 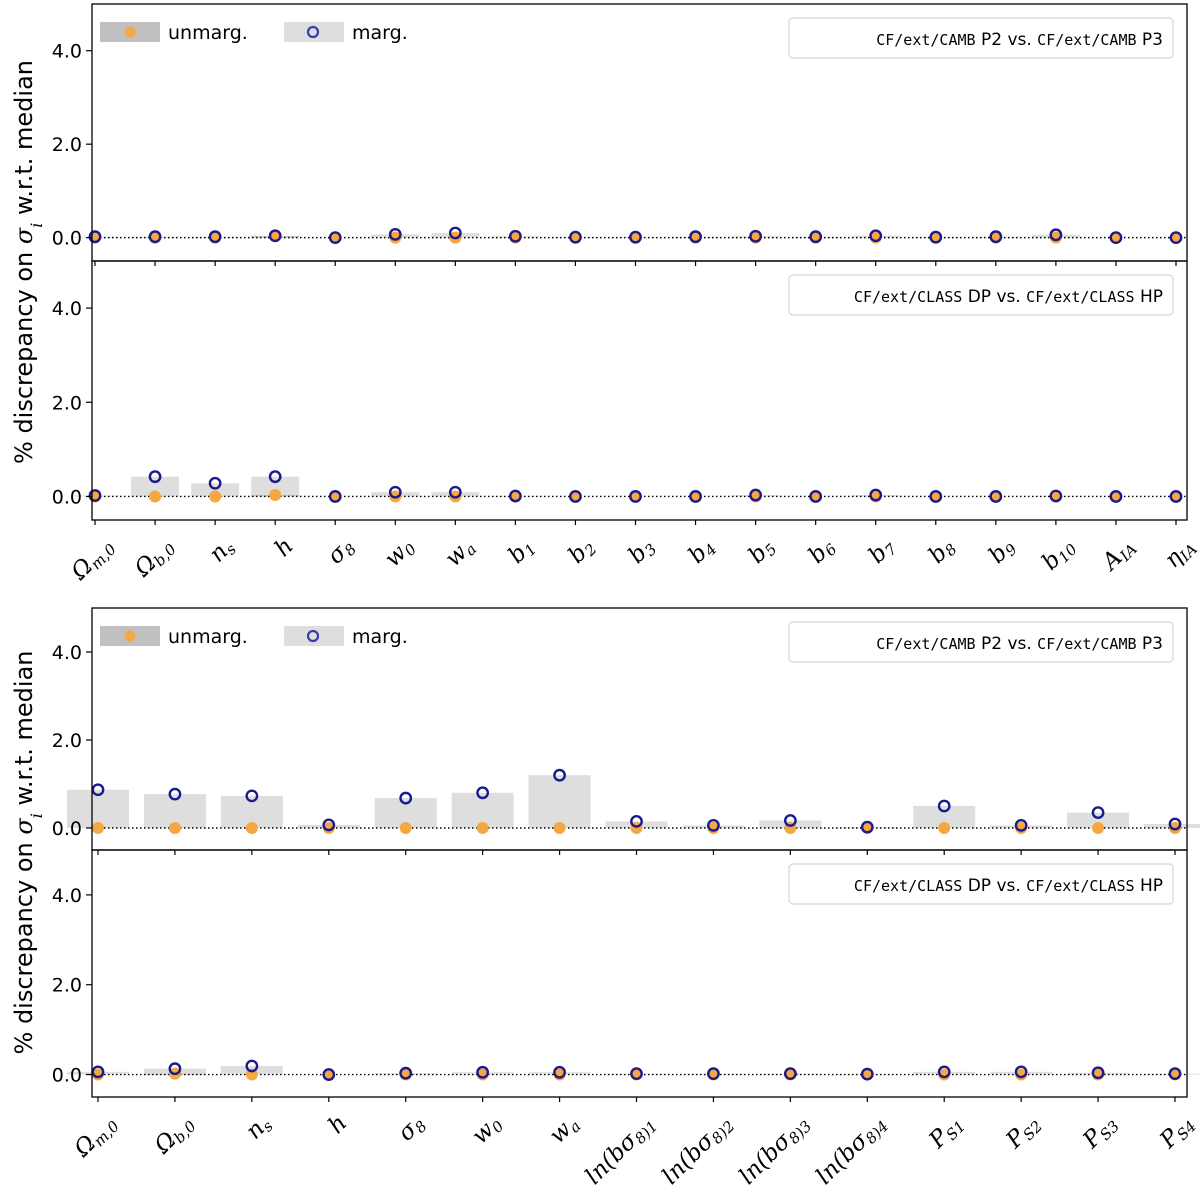 What do you see at coordinates (981, 884) in the screenshot?
I see `annotation-box` at bounding box center [981, 884].